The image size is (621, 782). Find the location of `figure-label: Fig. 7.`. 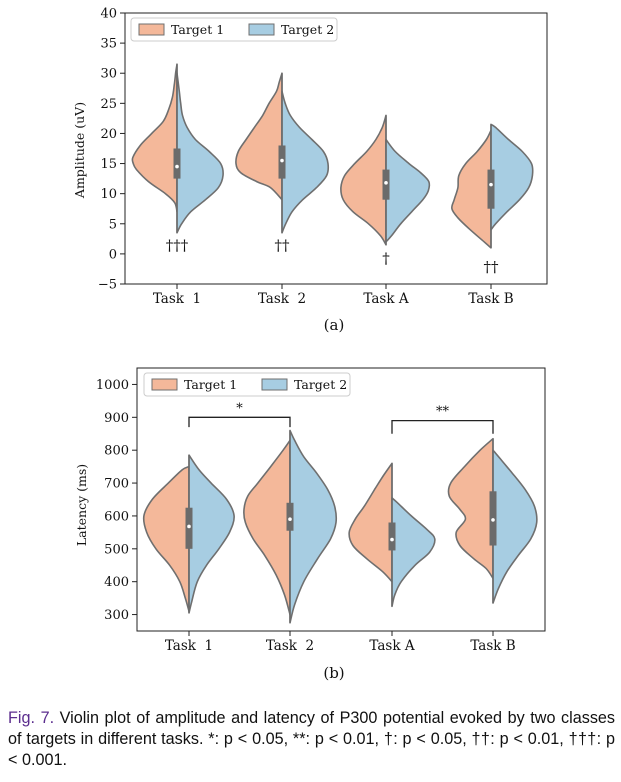

figure-label: Fig. 7. is located at coordinates (31, 718).